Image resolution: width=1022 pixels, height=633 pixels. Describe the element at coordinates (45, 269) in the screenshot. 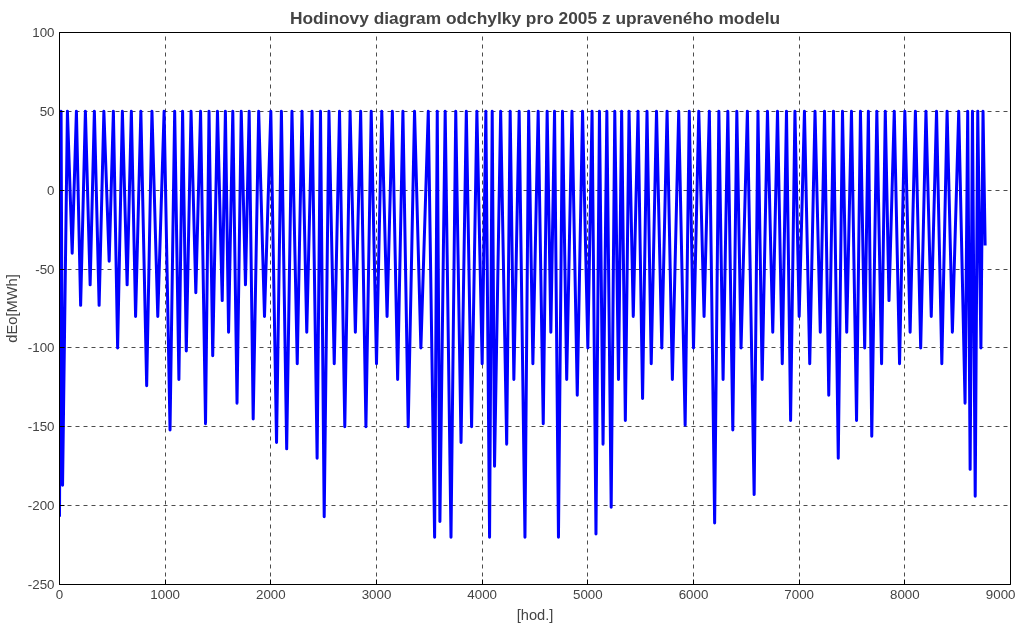

I see `y-tick-label: -50` at that location.